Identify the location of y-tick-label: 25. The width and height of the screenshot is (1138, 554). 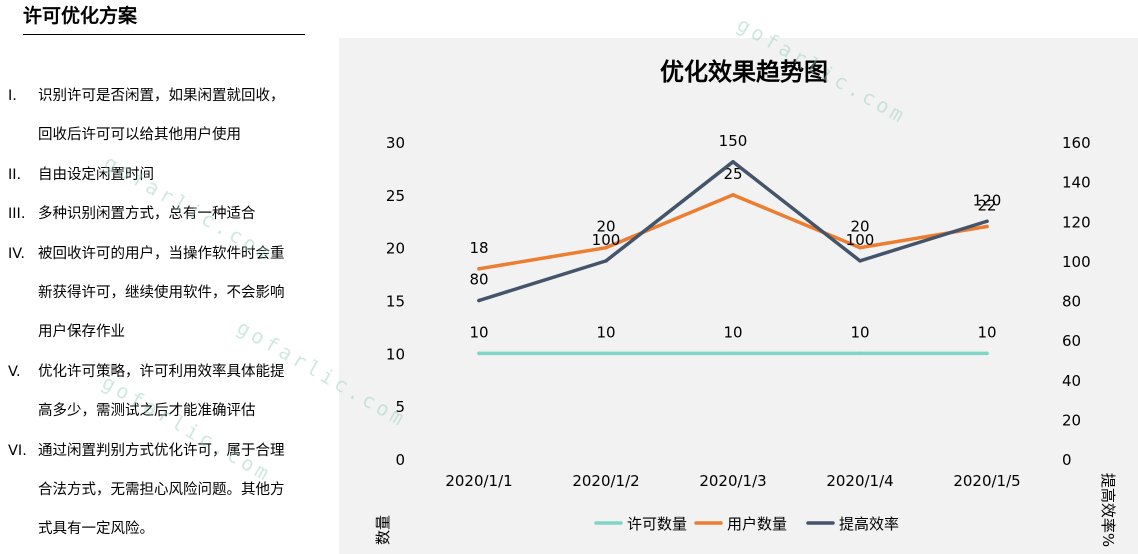
(395, 196).